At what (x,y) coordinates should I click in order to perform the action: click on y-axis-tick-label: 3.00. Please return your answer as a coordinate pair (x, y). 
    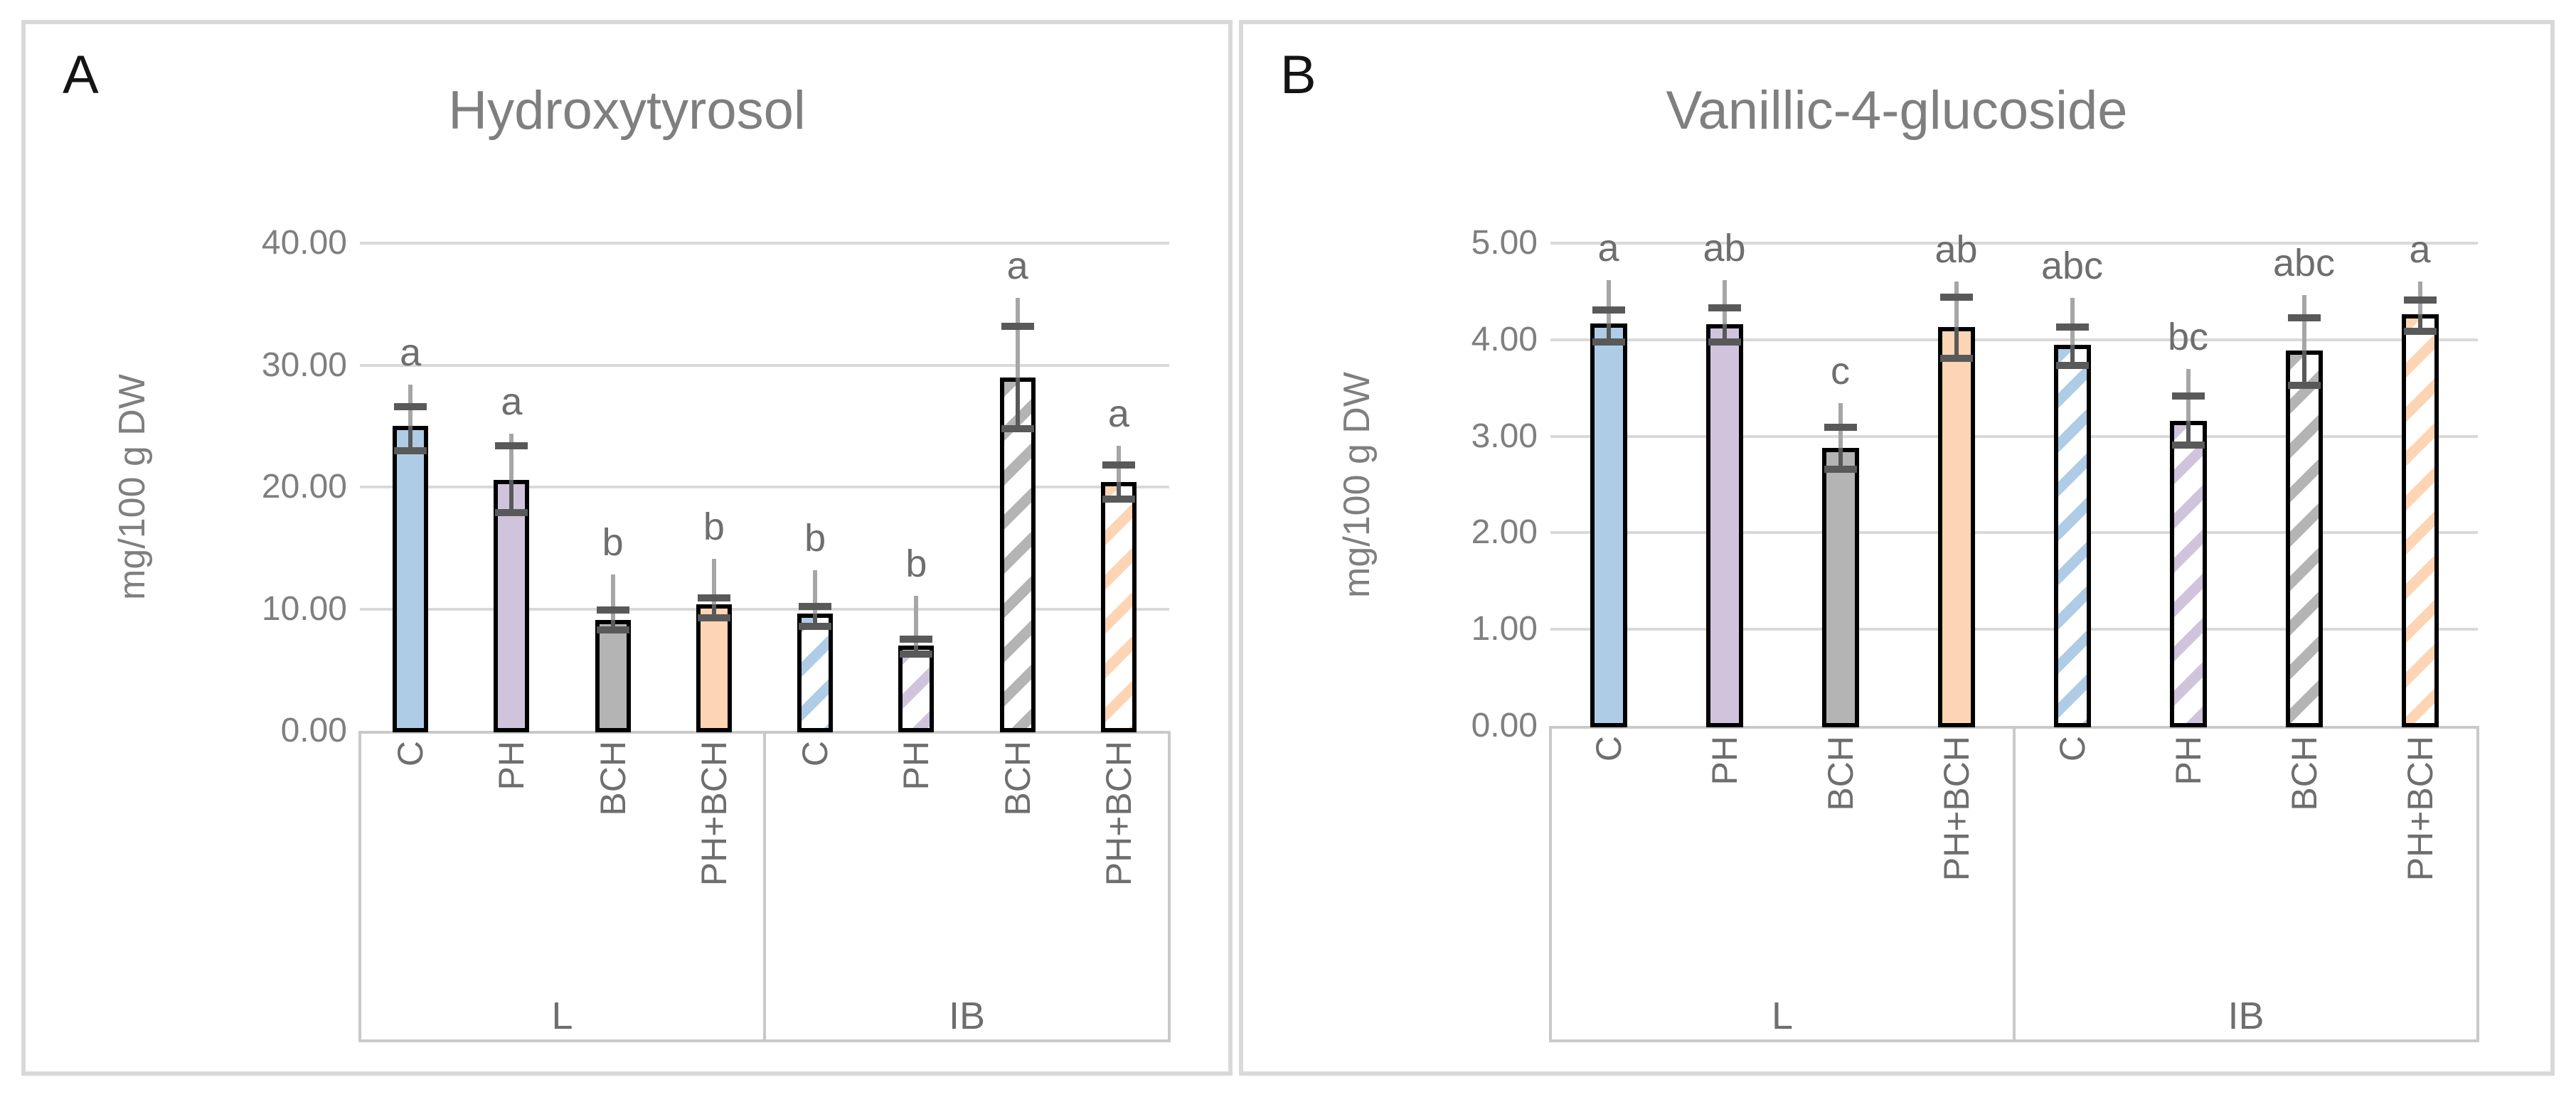
    Looking at the image, I should click on (1504, 436).